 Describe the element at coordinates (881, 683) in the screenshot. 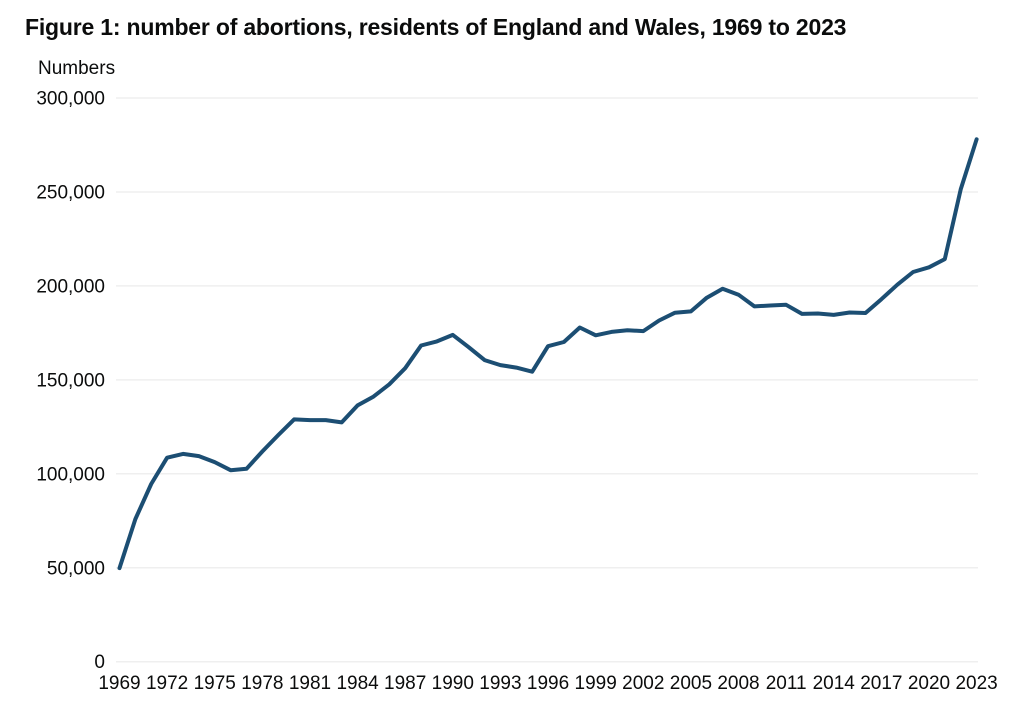

I see `x-tick-label: 2017` at that location.